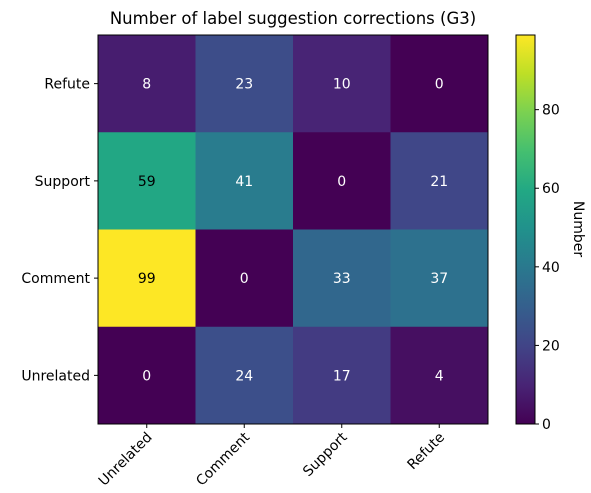 The height and width of the screenshot is (493, 591). I want to click on cell-value-label: 4, so click(439, 376).